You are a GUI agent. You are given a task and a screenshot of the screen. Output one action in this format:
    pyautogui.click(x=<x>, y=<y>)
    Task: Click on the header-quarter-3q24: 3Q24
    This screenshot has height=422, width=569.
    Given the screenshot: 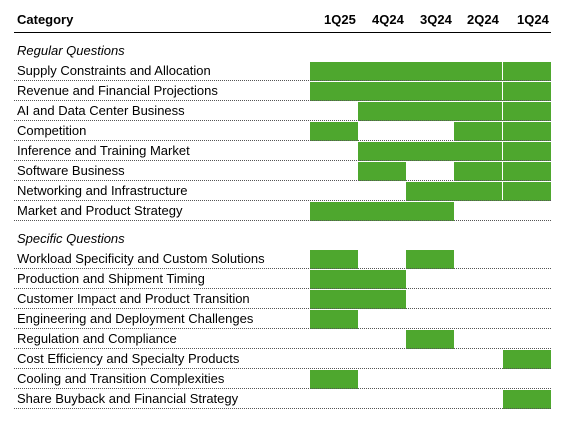 What is the action you would take?
    pyautogui.click(x=436, y=19)
    